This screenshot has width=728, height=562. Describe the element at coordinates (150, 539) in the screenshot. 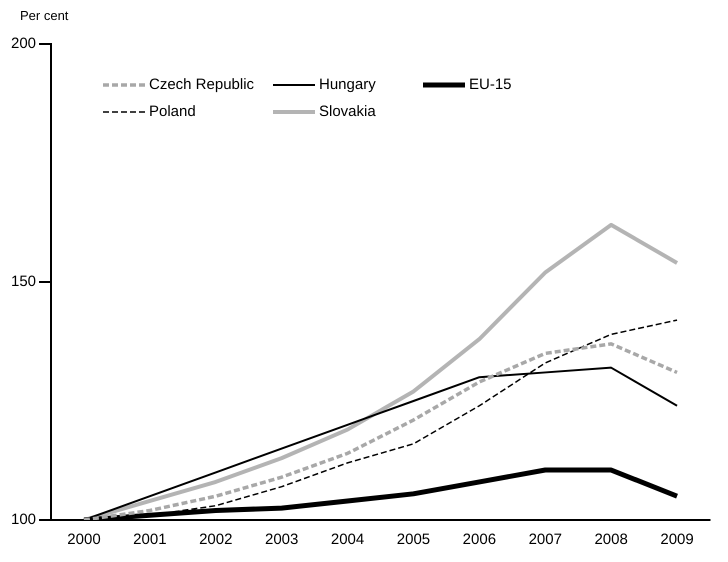

I see `x-tick-label: 2001` at that location.